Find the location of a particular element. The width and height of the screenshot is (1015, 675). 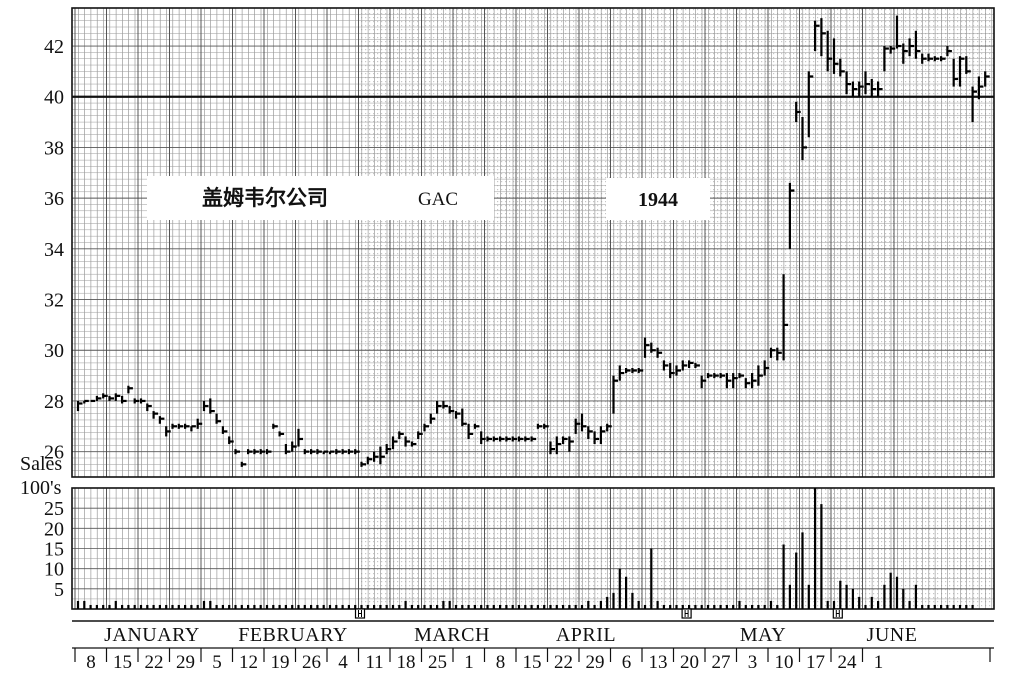

month-label: MARCH is located at coordinates (452, 635).